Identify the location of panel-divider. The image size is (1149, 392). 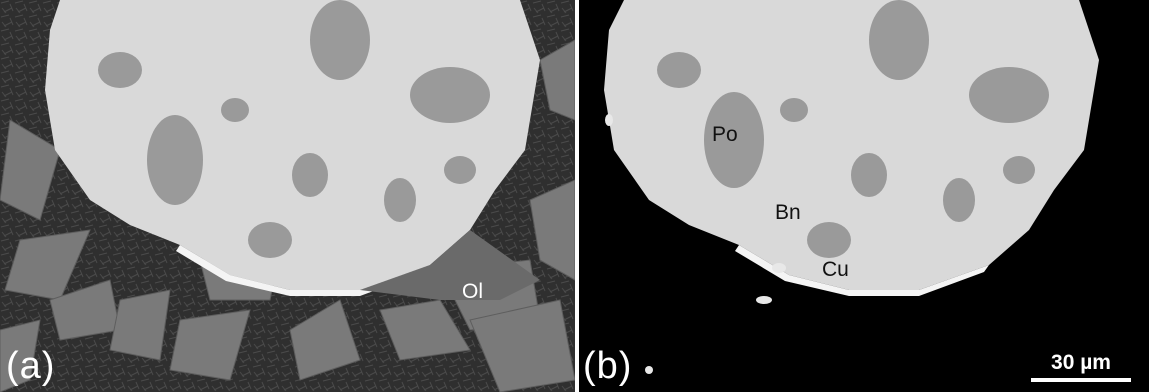
(577, 196).